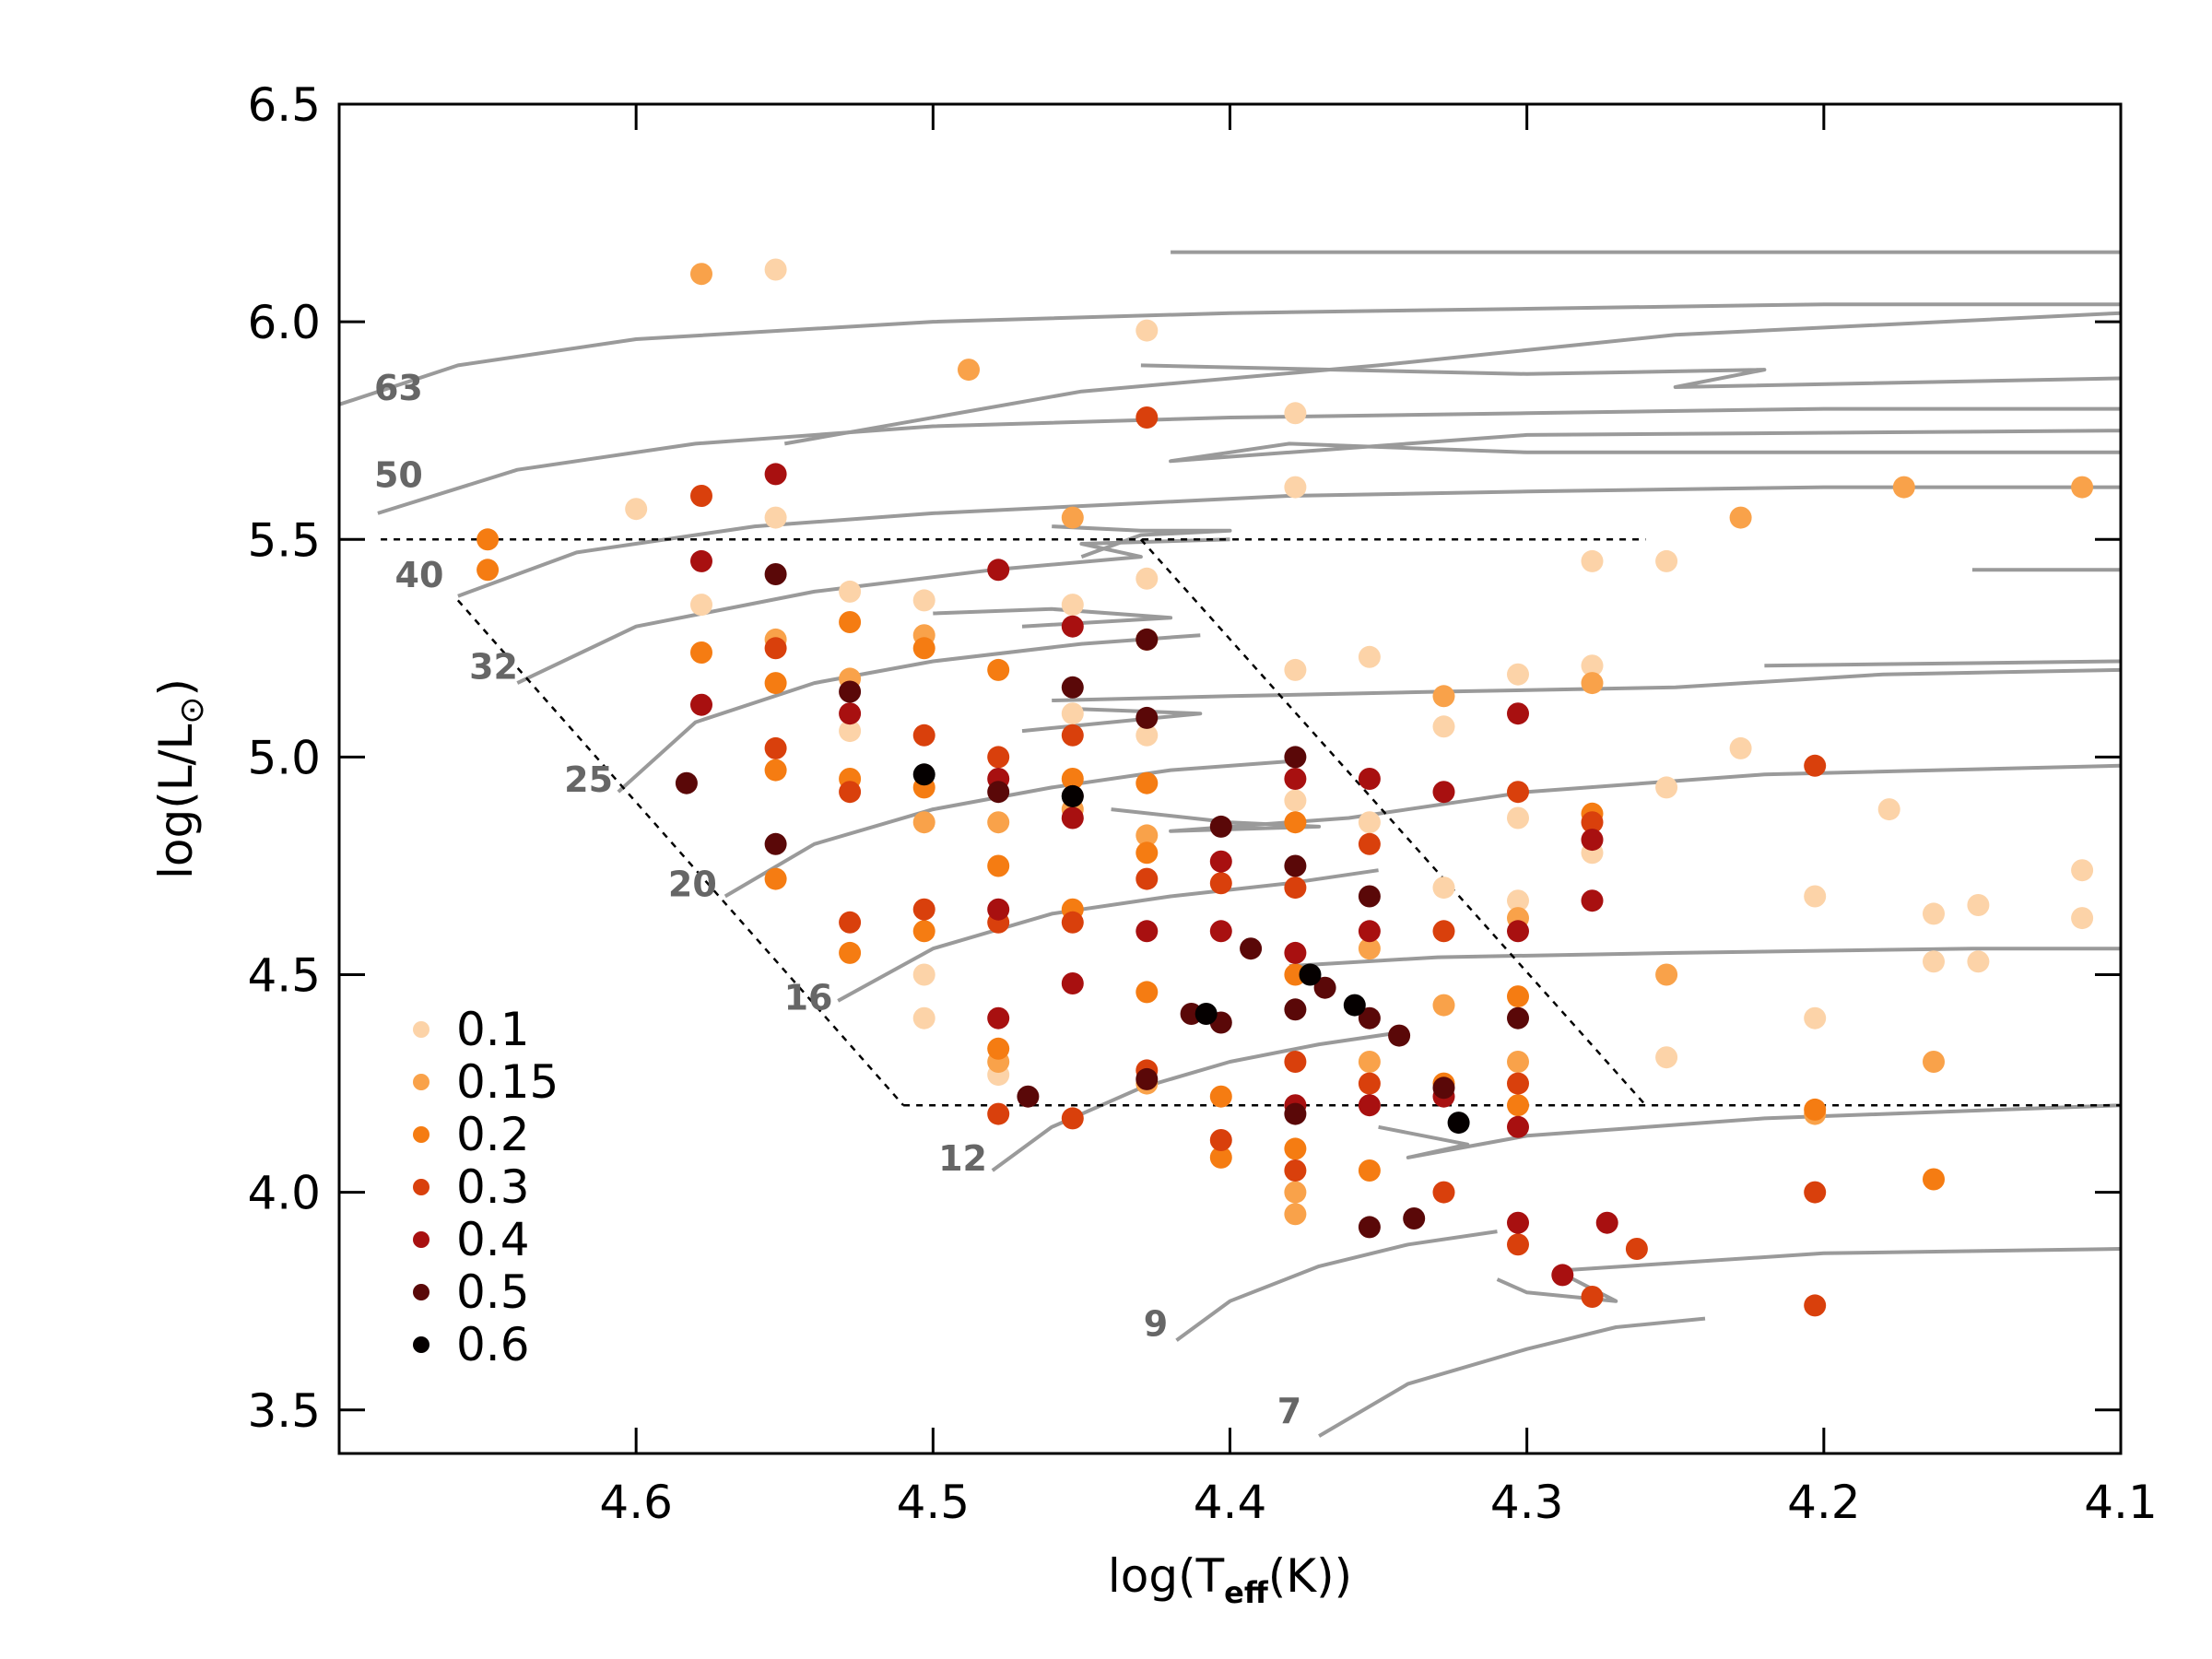 Image resolution: width=2212 pixels, height=1659 pixels. What do you see at coordinates (284, 1193) in the screenshot?
I see `y-tick-label: 4.0` at bounding box center [284, 1193].